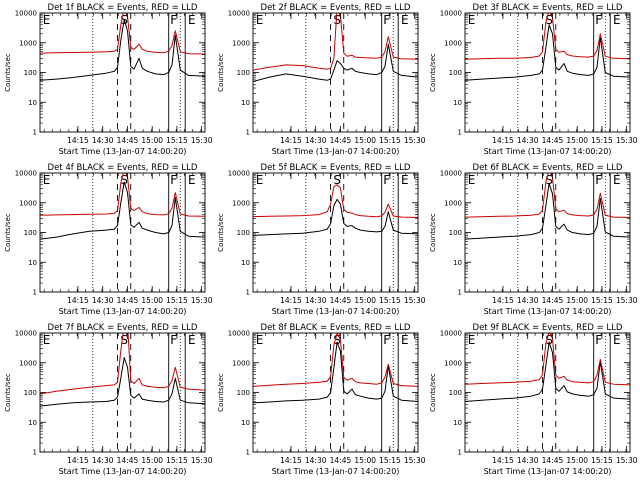 The height and width of the screenshot is (480, 640). I want to click on chart-title: Det 6f BLACK = Events, RED = LLD, so click(548, 168).